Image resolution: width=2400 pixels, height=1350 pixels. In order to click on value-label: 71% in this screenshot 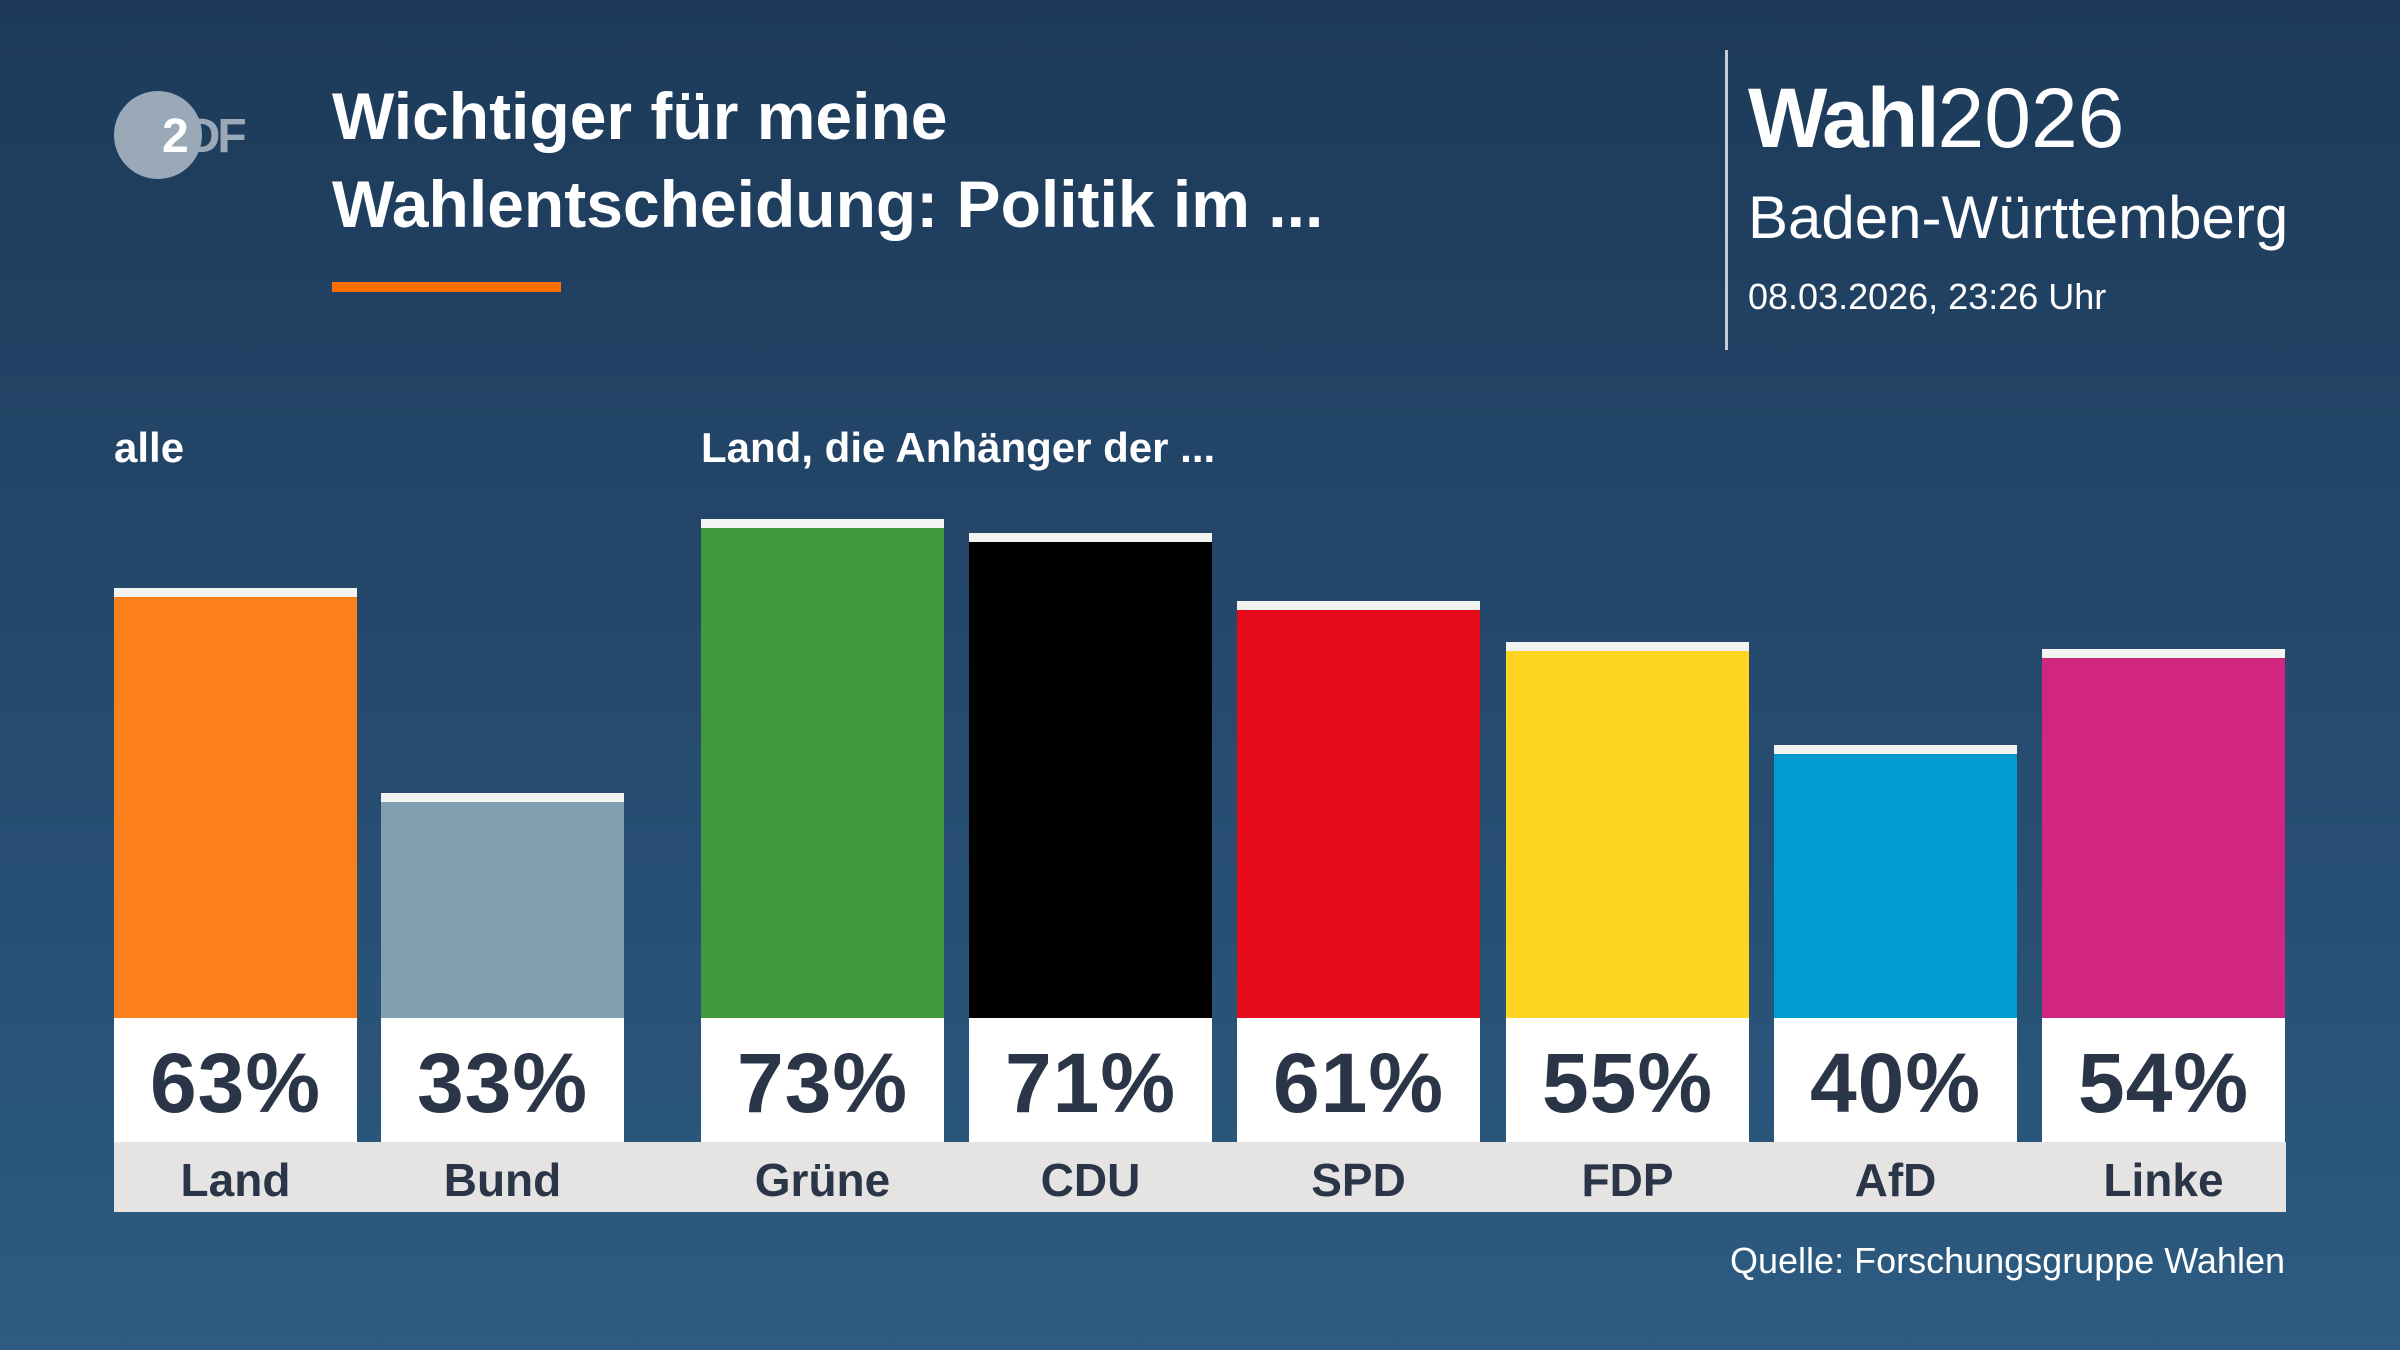, I will do `click(1090, 1080)`.